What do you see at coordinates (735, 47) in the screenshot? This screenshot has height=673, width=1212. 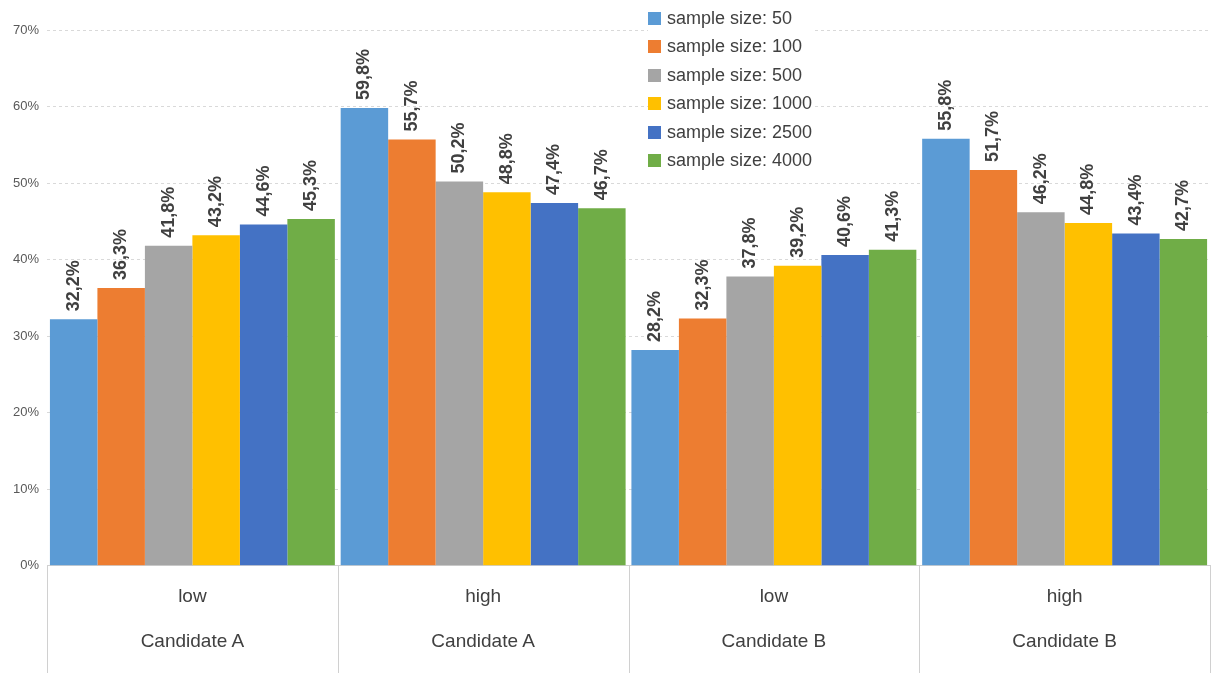 I see `legend-label: sample size: 100` at bounding box center [735, 47].